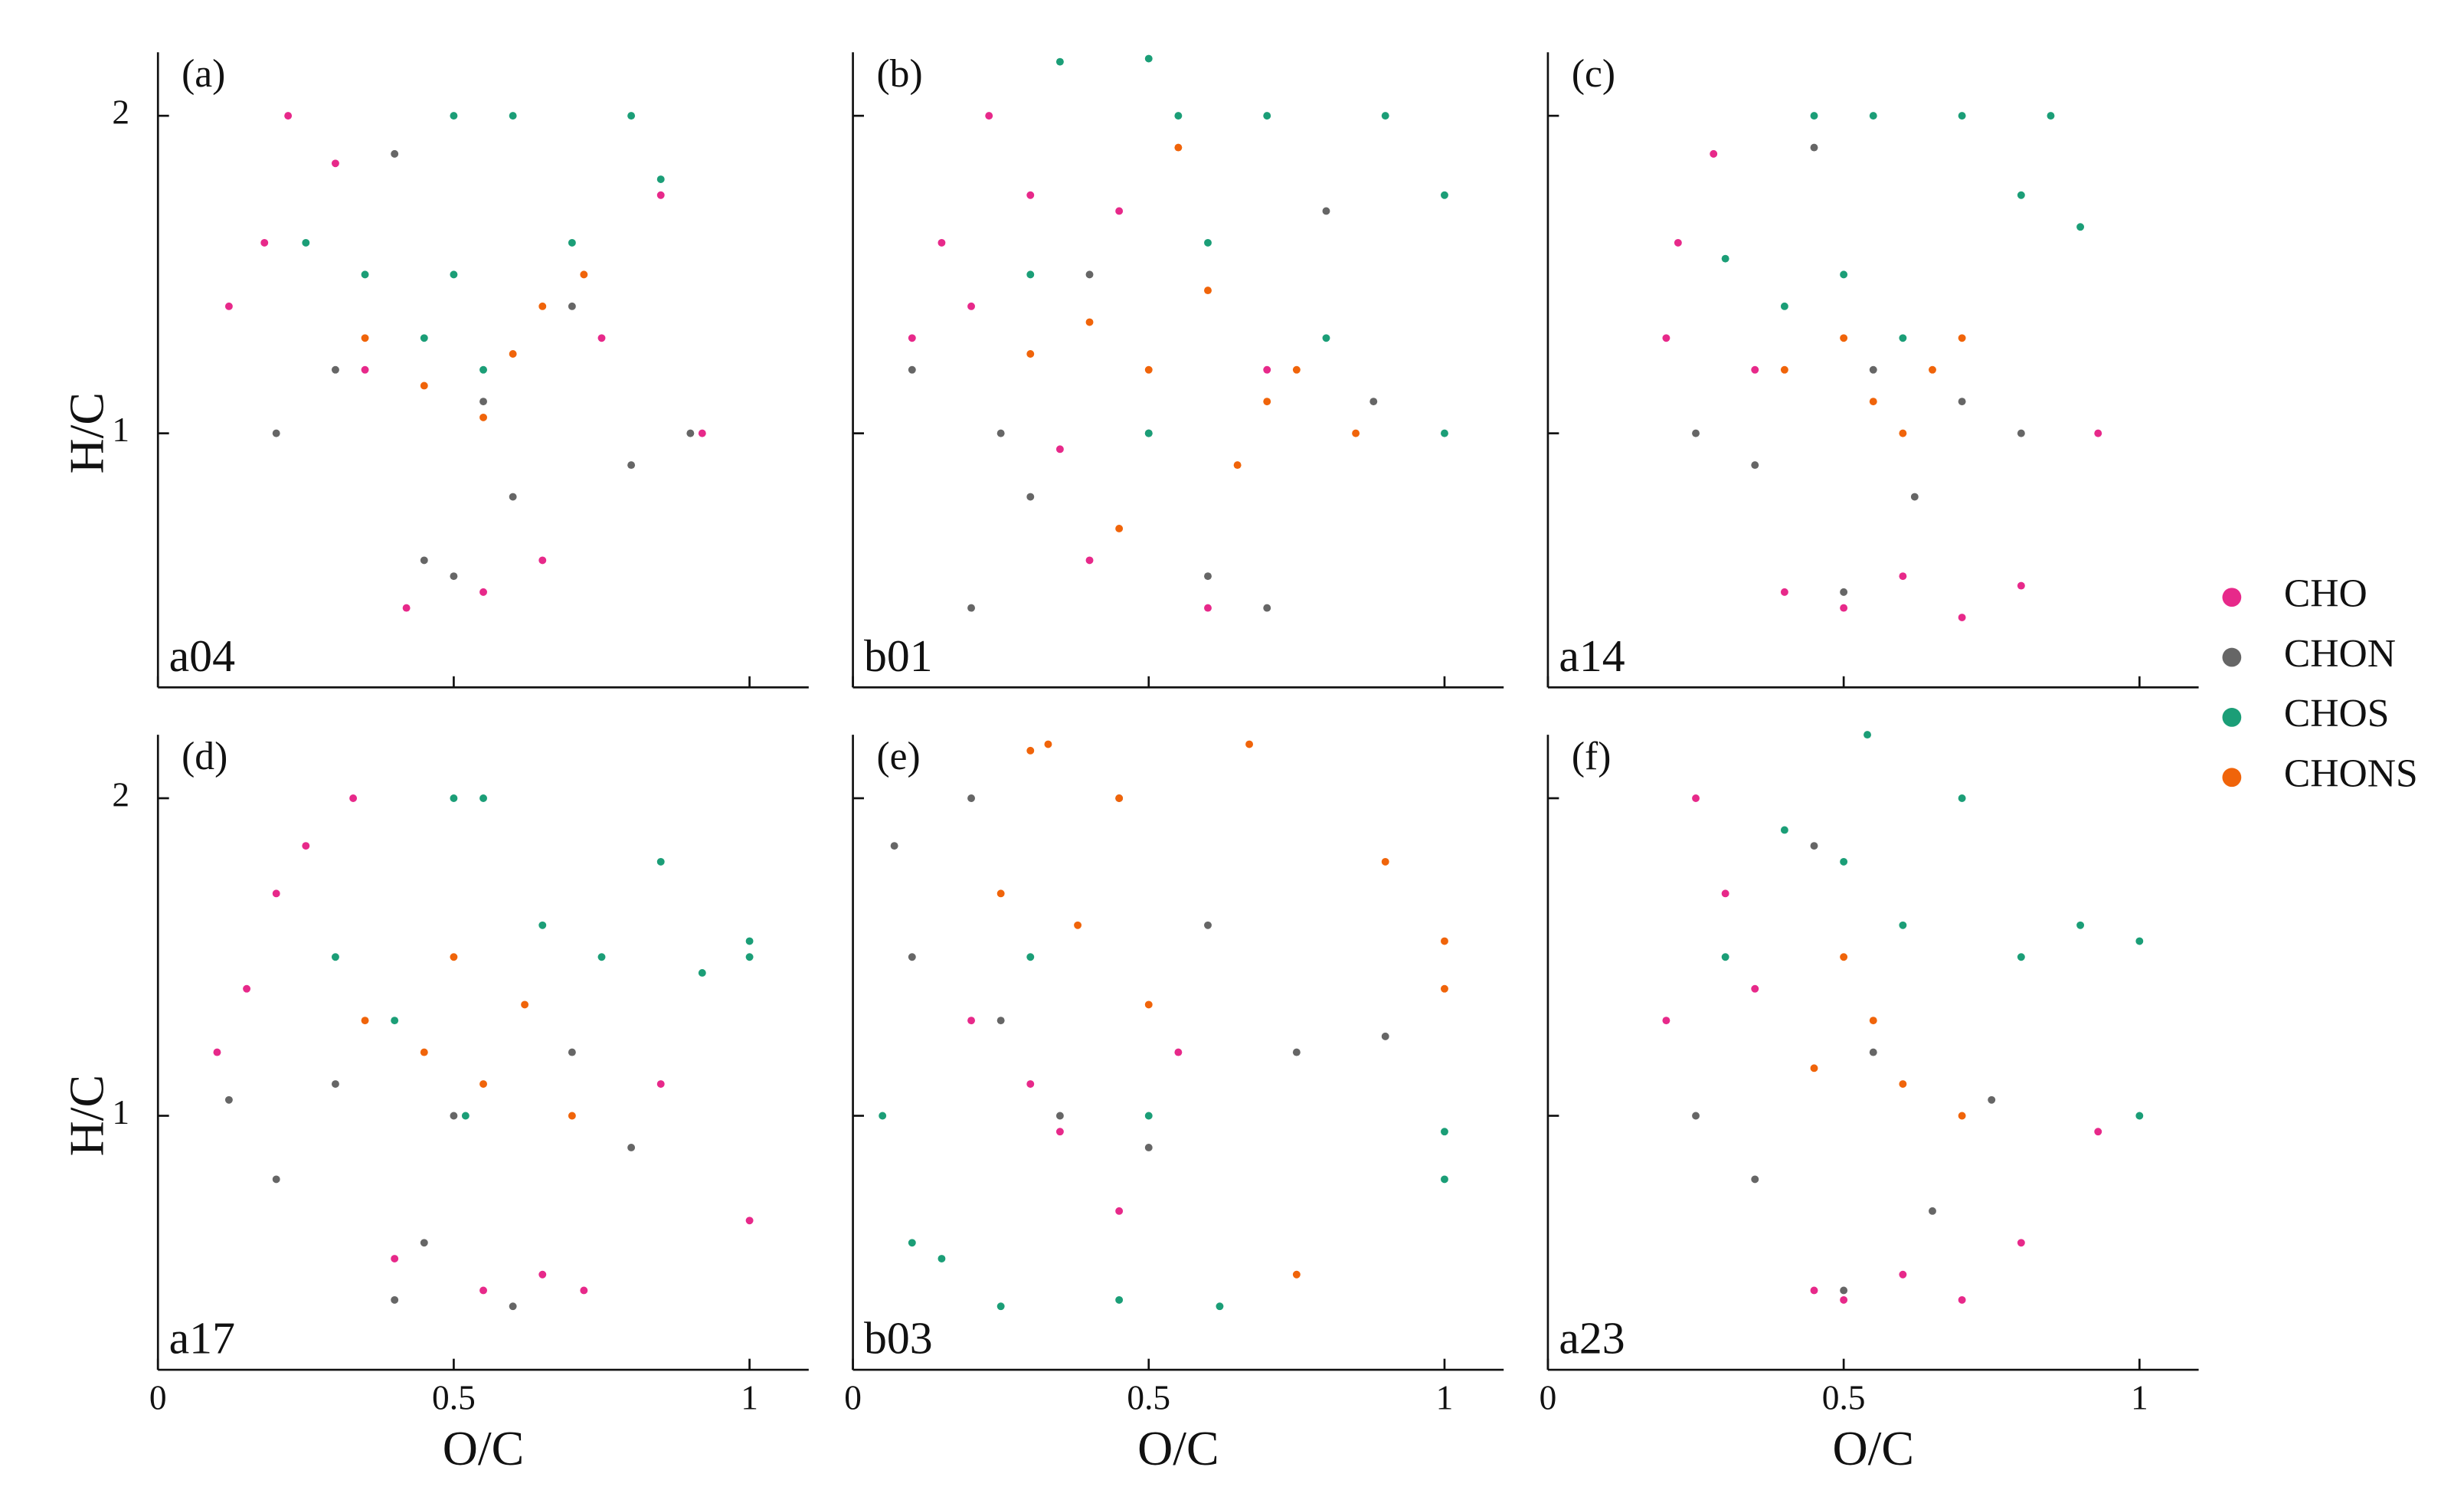  Describe the element at coordinates (120, 1112) in the screenshot. I see `y-tick-label: 1` at that location.